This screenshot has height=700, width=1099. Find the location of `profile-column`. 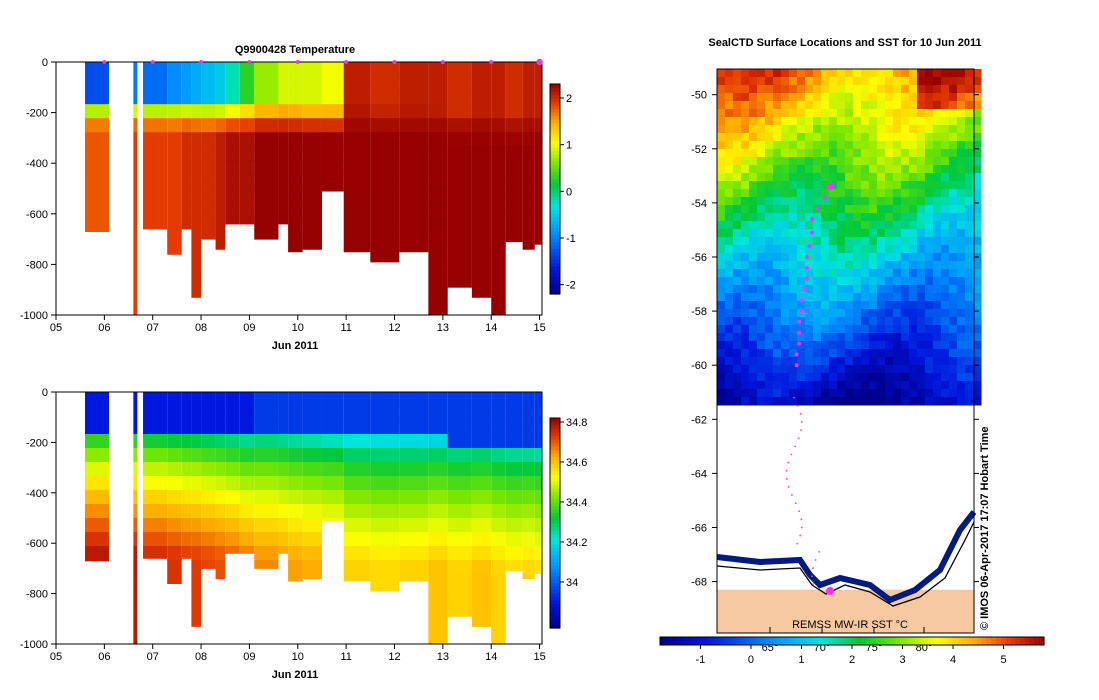

profile-column is located at coordinates (385, 492).